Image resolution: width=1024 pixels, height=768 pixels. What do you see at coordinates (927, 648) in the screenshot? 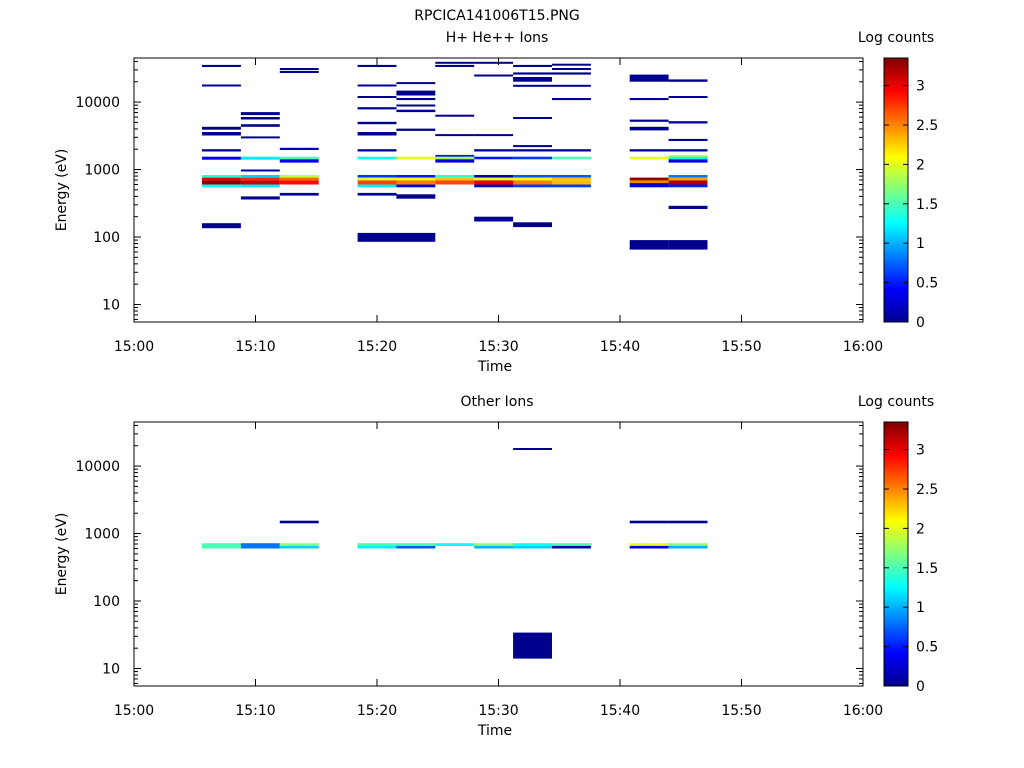
I see `colorbar-tick-label: 0.5` at bounding box center [927, 648].